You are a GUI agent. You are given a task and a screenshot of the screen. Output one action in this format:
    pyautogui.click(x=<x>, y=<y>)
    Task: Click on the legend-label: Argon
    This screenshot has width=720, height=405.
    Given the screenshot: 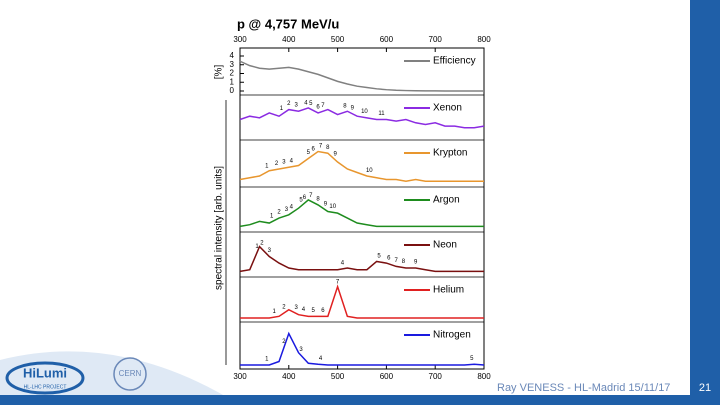 What is the action you would take?
    pyautogui.click(x=446, y=200)
    